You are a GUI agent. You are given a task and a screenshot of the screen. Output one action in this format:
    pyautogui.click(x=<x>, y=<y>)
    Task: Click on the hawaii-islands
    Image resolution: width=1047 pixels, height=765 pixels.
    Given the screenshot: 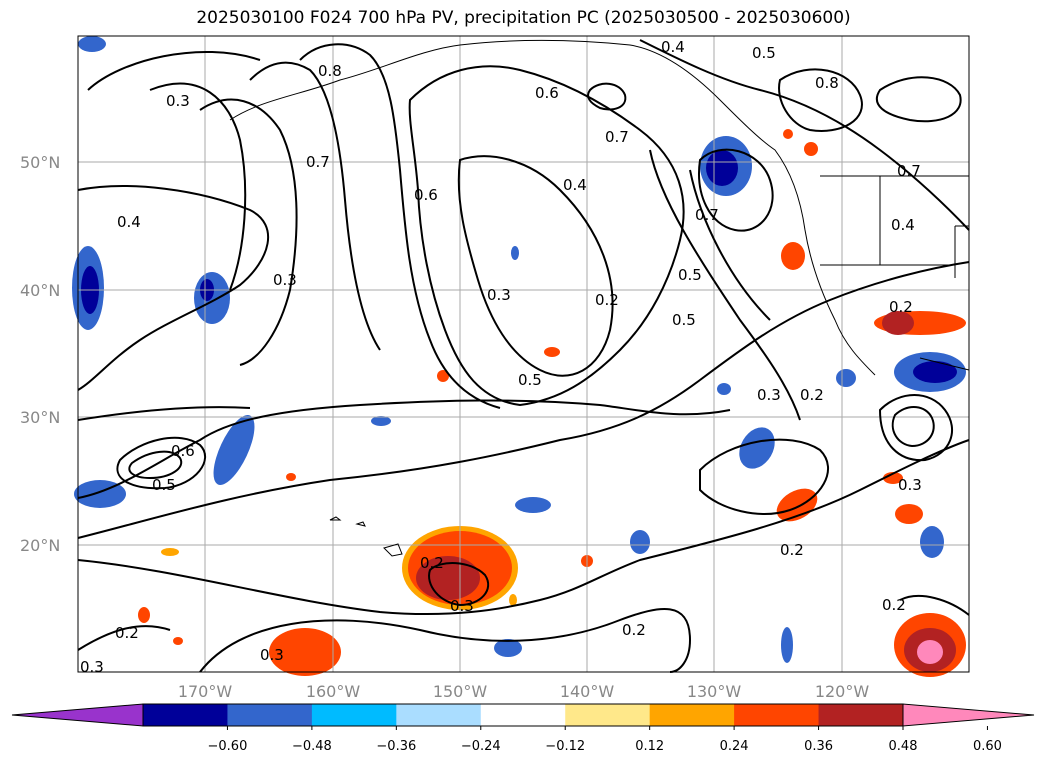 What is the action you would take?
    pyautogui.click(x=366, y=536)
    